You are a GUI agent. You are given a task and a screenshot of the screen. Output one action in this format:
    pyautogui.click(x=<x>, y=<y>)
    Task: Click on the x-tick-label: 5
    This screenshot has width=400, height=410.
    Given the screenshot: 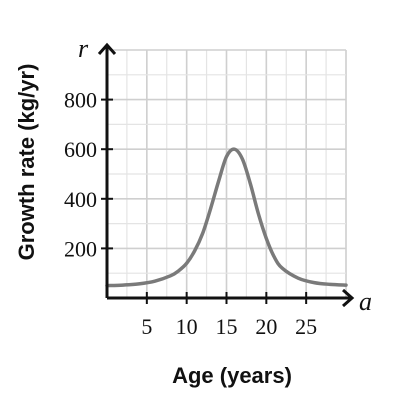 What is the action you would take?
    pyautogui.click(x=146, y=326)
    